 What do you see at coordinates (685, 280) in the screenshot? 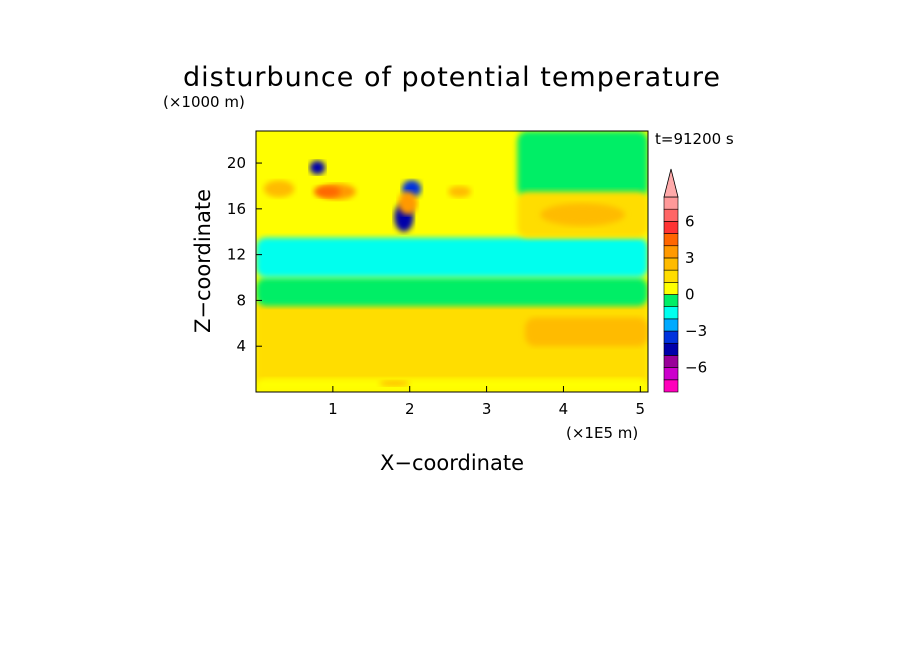
I see `colorbar: 6 3 0 −3 −6` at bounding box center [685, 280].